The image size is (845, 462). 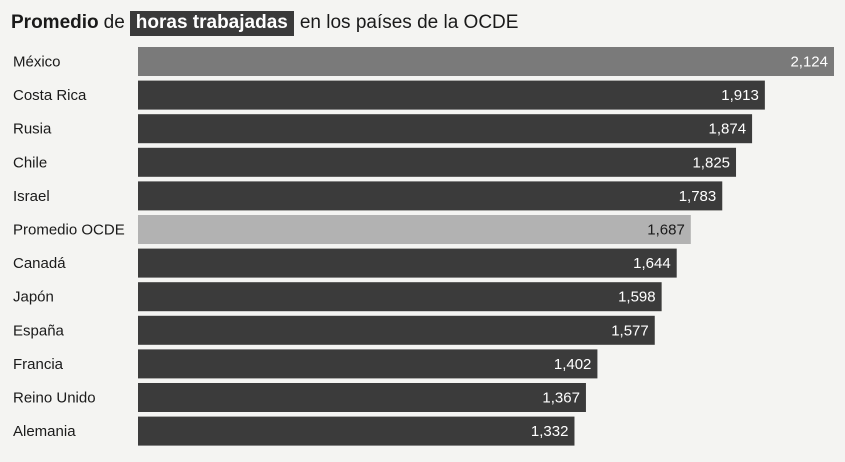 I want to click on category-label-chile: Chile, so click(x=30, y=162).